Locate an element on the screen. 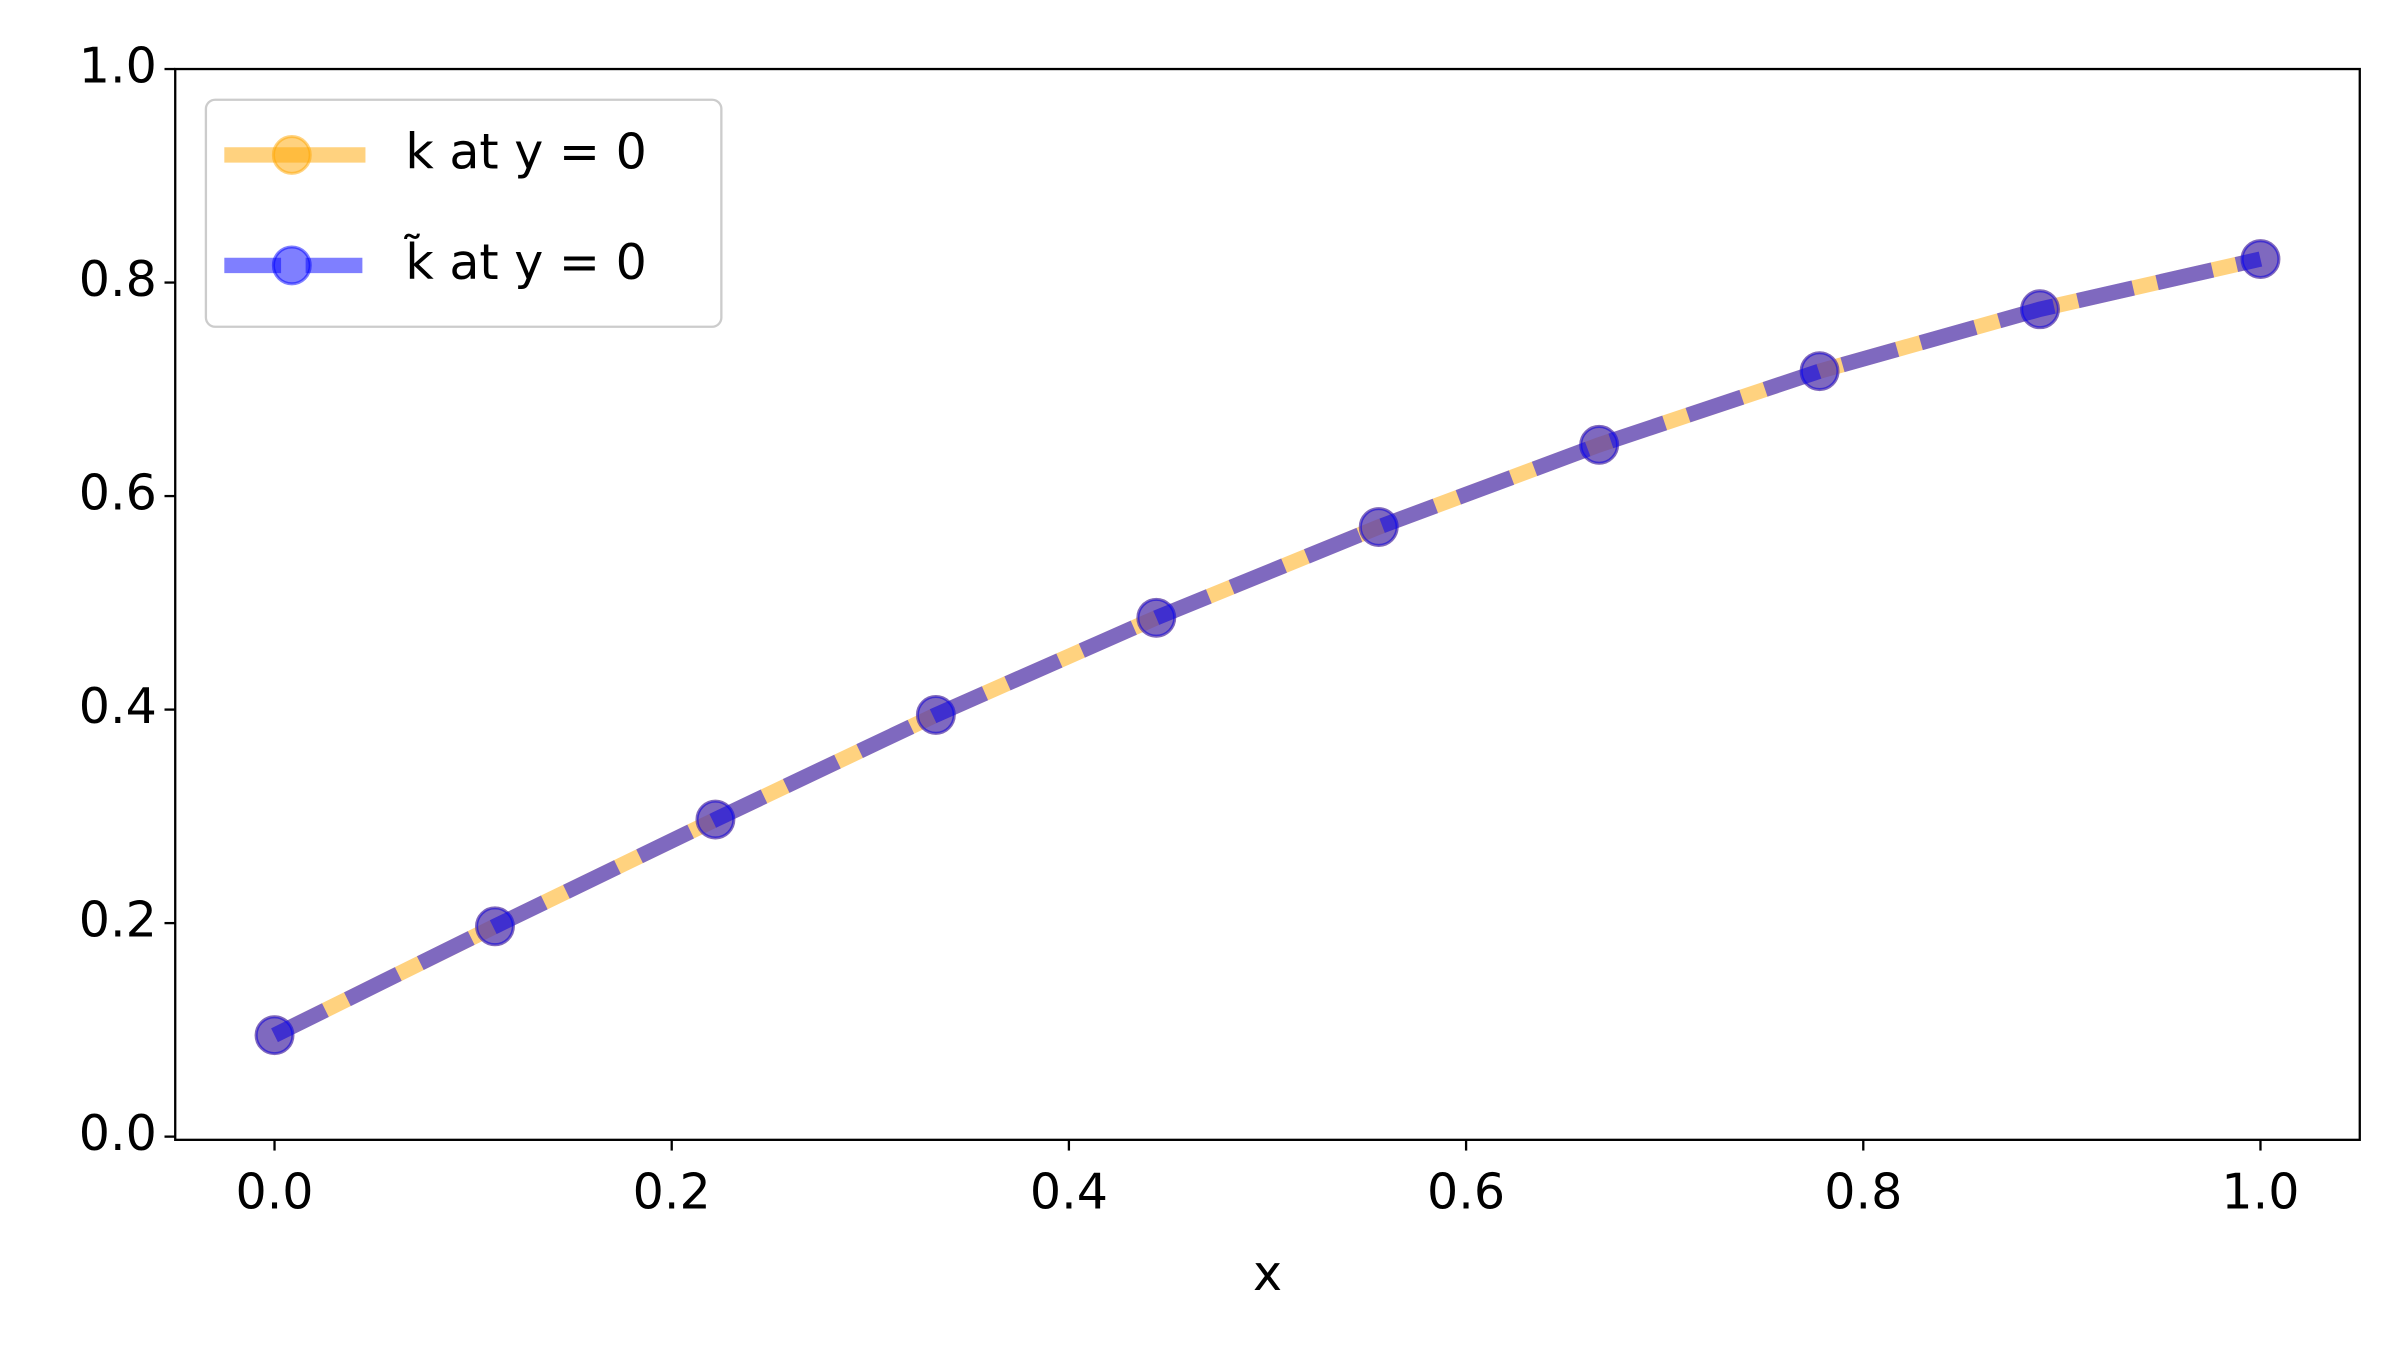 The height and width of the screenshot is (1350, 2400). legend: k at y = 0 k̃ at y = 0 is located at coordinates (463, 213).